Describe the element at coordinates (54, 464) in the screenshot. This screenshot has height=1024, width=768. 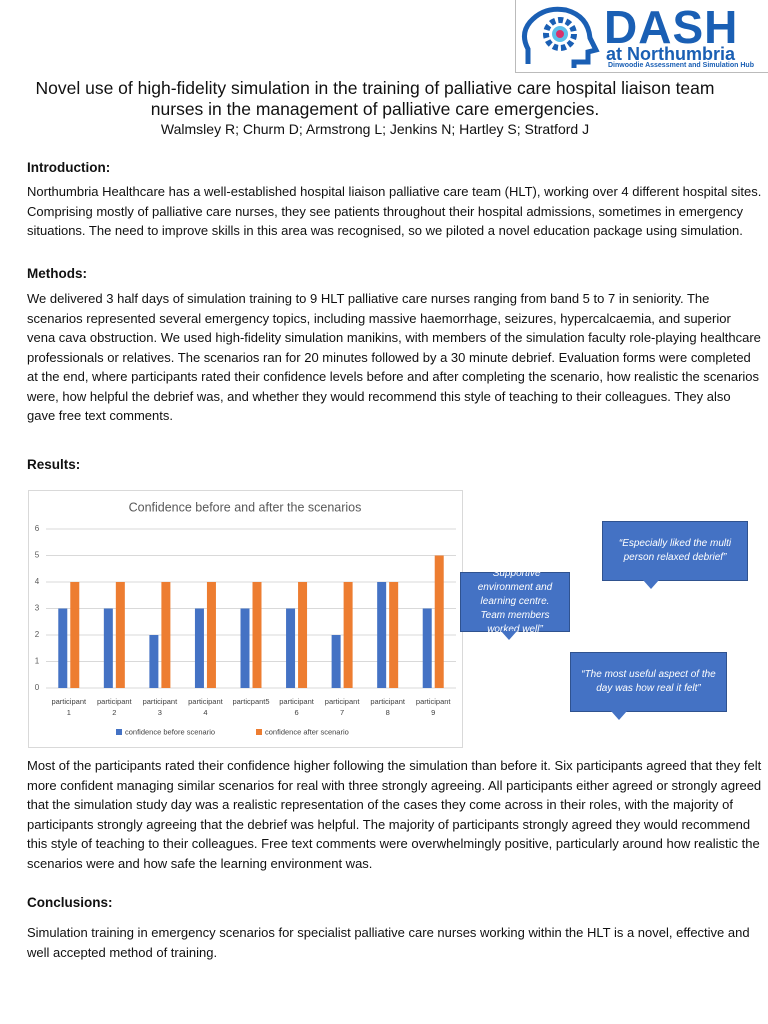
I see `section-heading: Results:` at that location.